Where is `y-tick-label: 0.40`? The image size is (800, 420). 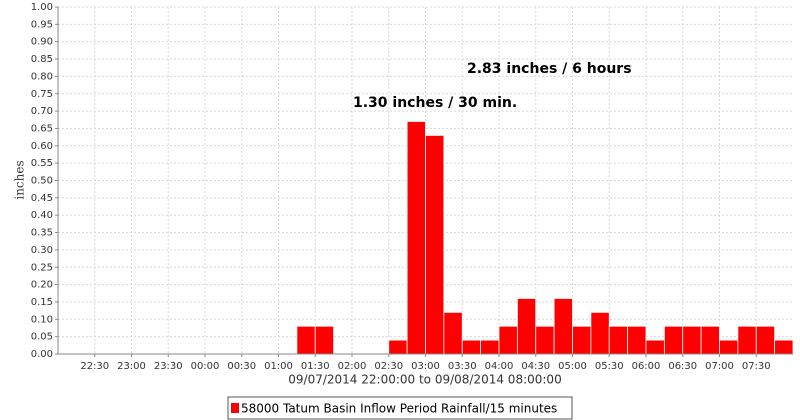 y-tick-label: 0.40 is located at coordinates (42, 215).